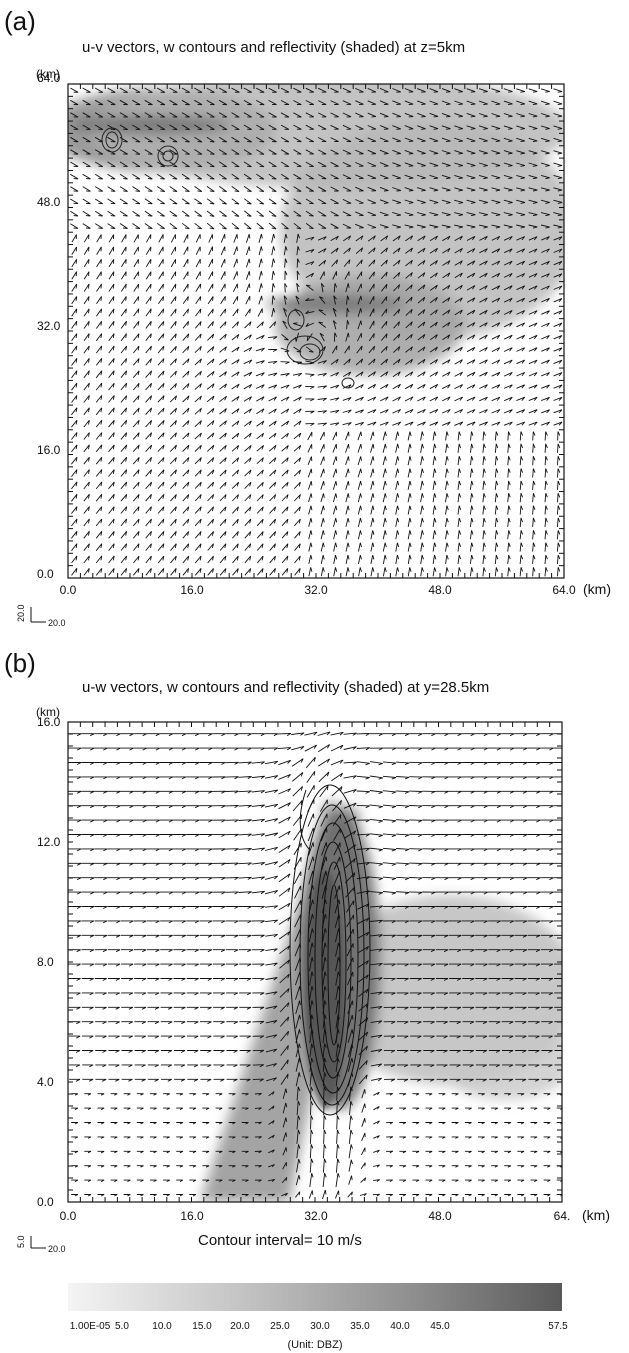 The height and width of the screenshot is (1353, 629). Describe the element at coordinates (49, 326) in the screenshot. I see `panel-a-y-tick-32: 32.0` at that location.